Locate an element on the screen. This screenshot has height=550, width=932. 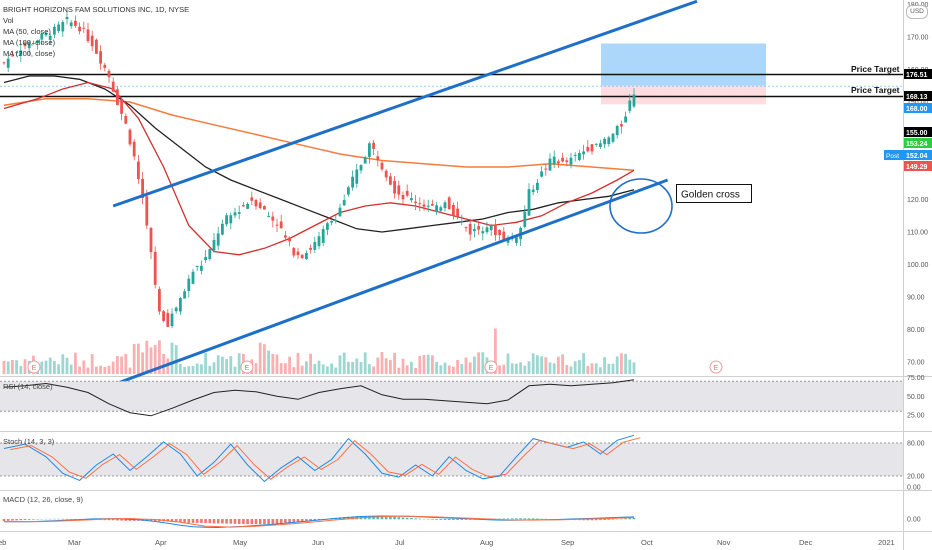
stoch-tick-label: 0.00 is located at coordinates (914, 488).